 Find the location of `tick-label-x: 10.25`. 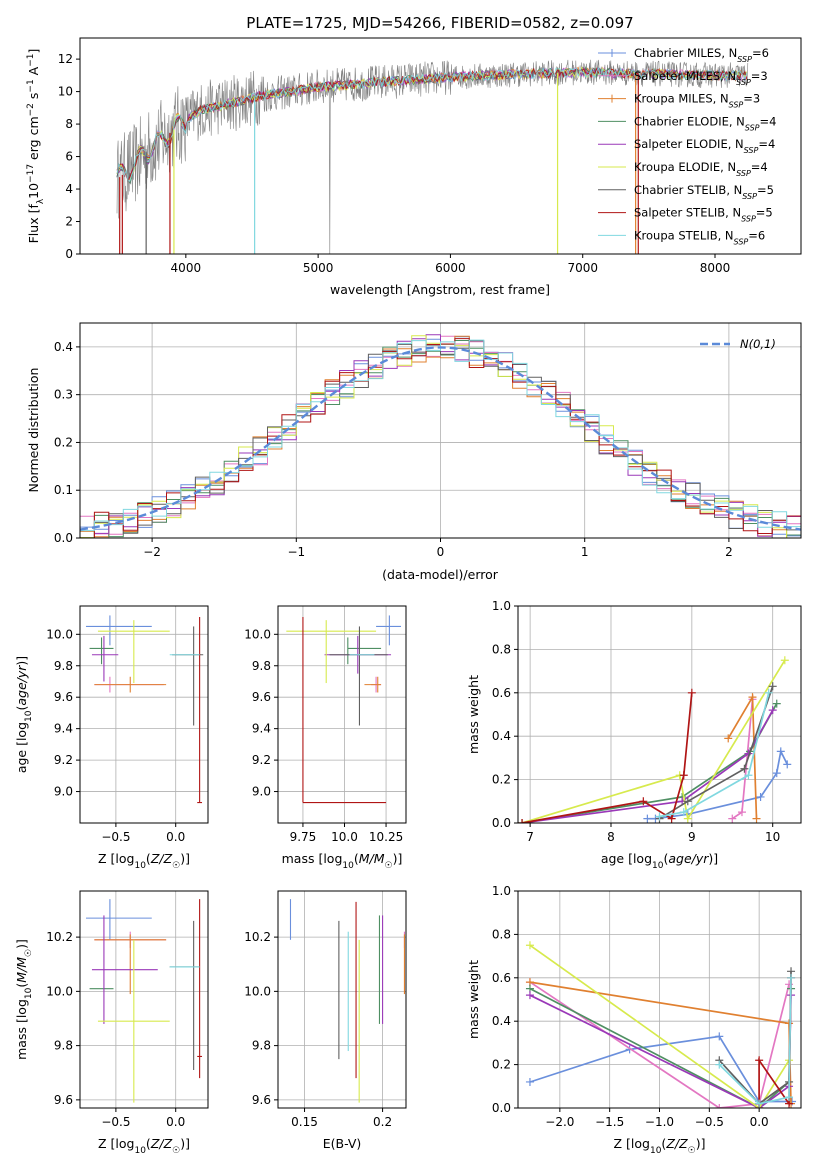

tick-label-x: 10.25 is located at coordinates (386, 837).